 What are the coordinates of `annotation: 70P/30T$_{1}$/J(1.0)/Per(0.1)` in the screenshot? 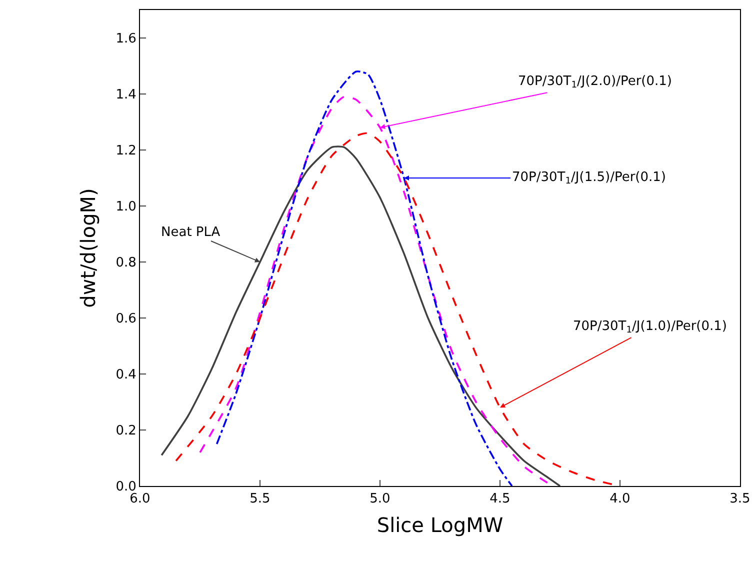 It's located at (650, 327).